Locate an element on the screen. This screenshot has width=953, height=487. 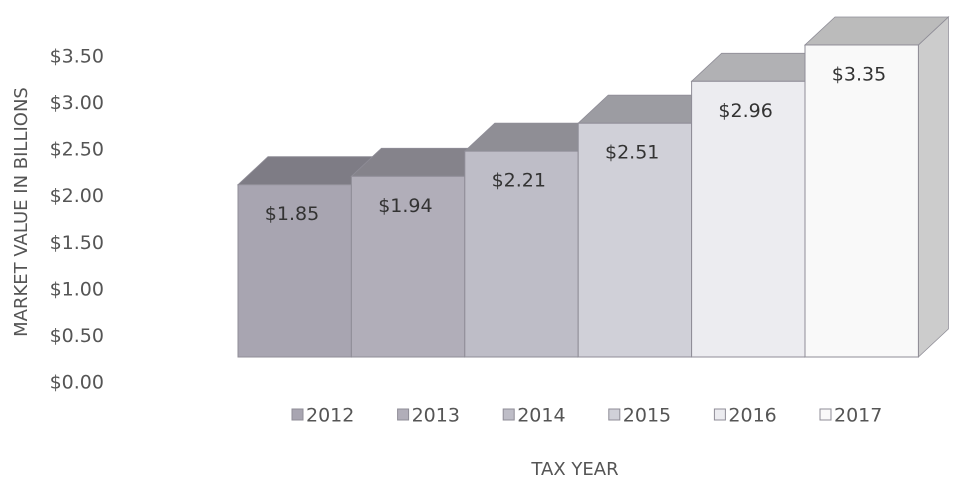
data-label: $1.85 is located at coordinates (292, 214).